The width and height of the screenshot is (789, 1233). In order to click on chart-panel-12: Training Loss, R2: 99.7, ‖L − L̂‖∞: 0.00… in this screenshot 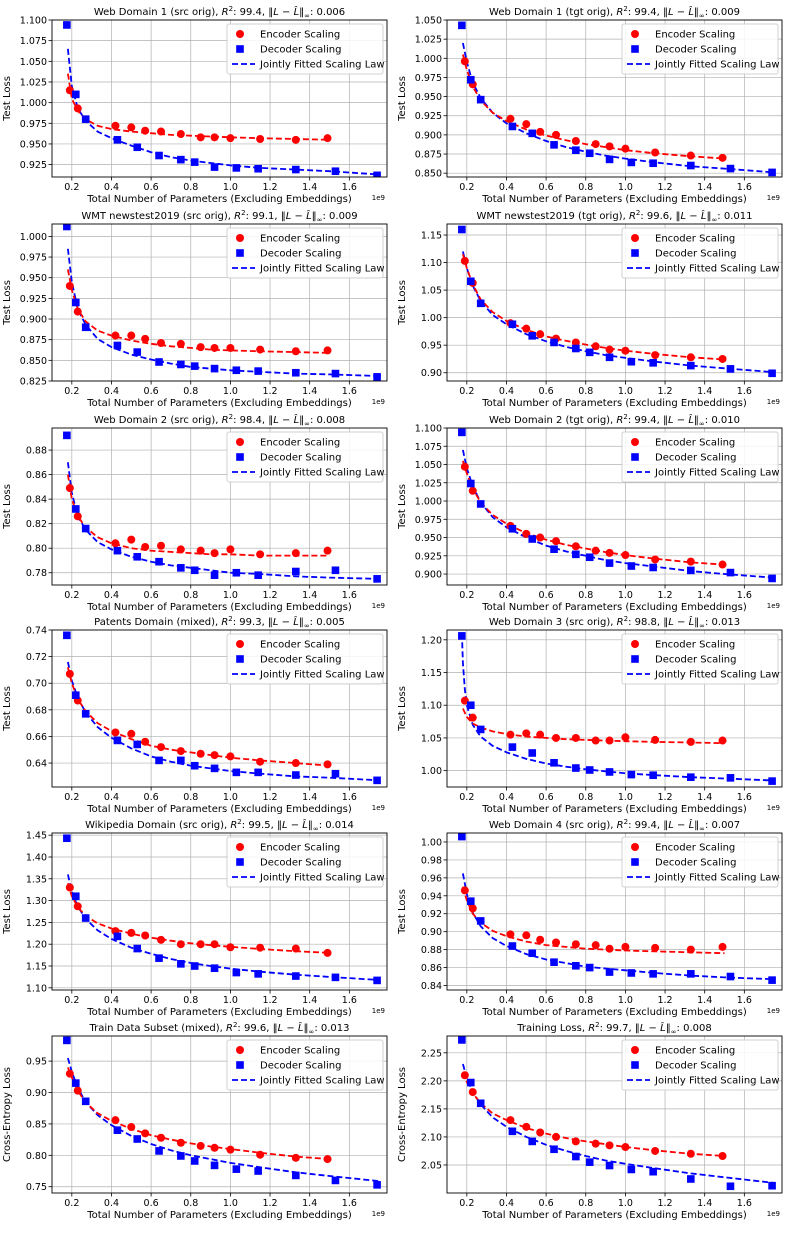, I will do `click(590, 1121)`.